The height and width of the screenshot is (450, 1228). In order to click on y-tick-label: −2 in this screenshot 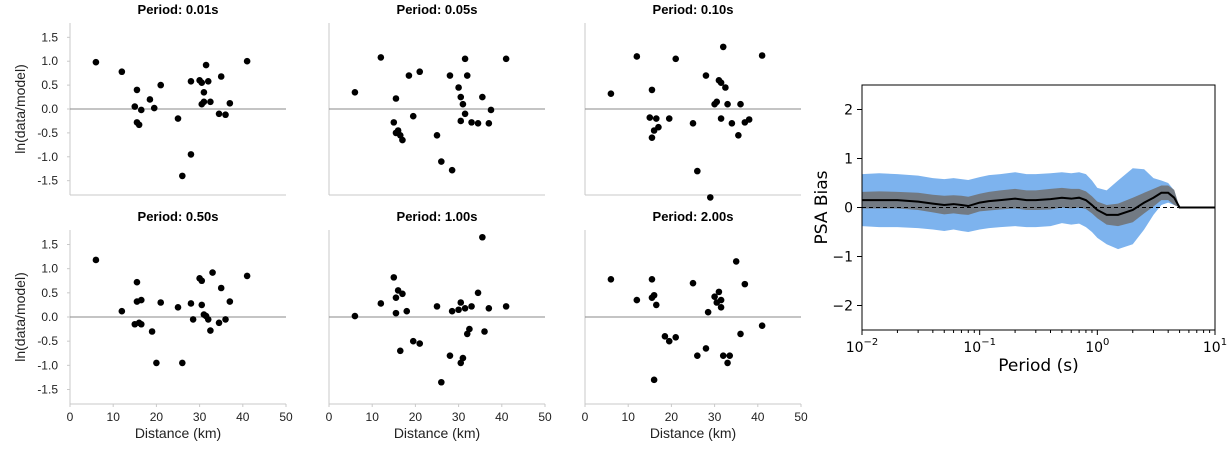, I will do `click(842, 307)`.